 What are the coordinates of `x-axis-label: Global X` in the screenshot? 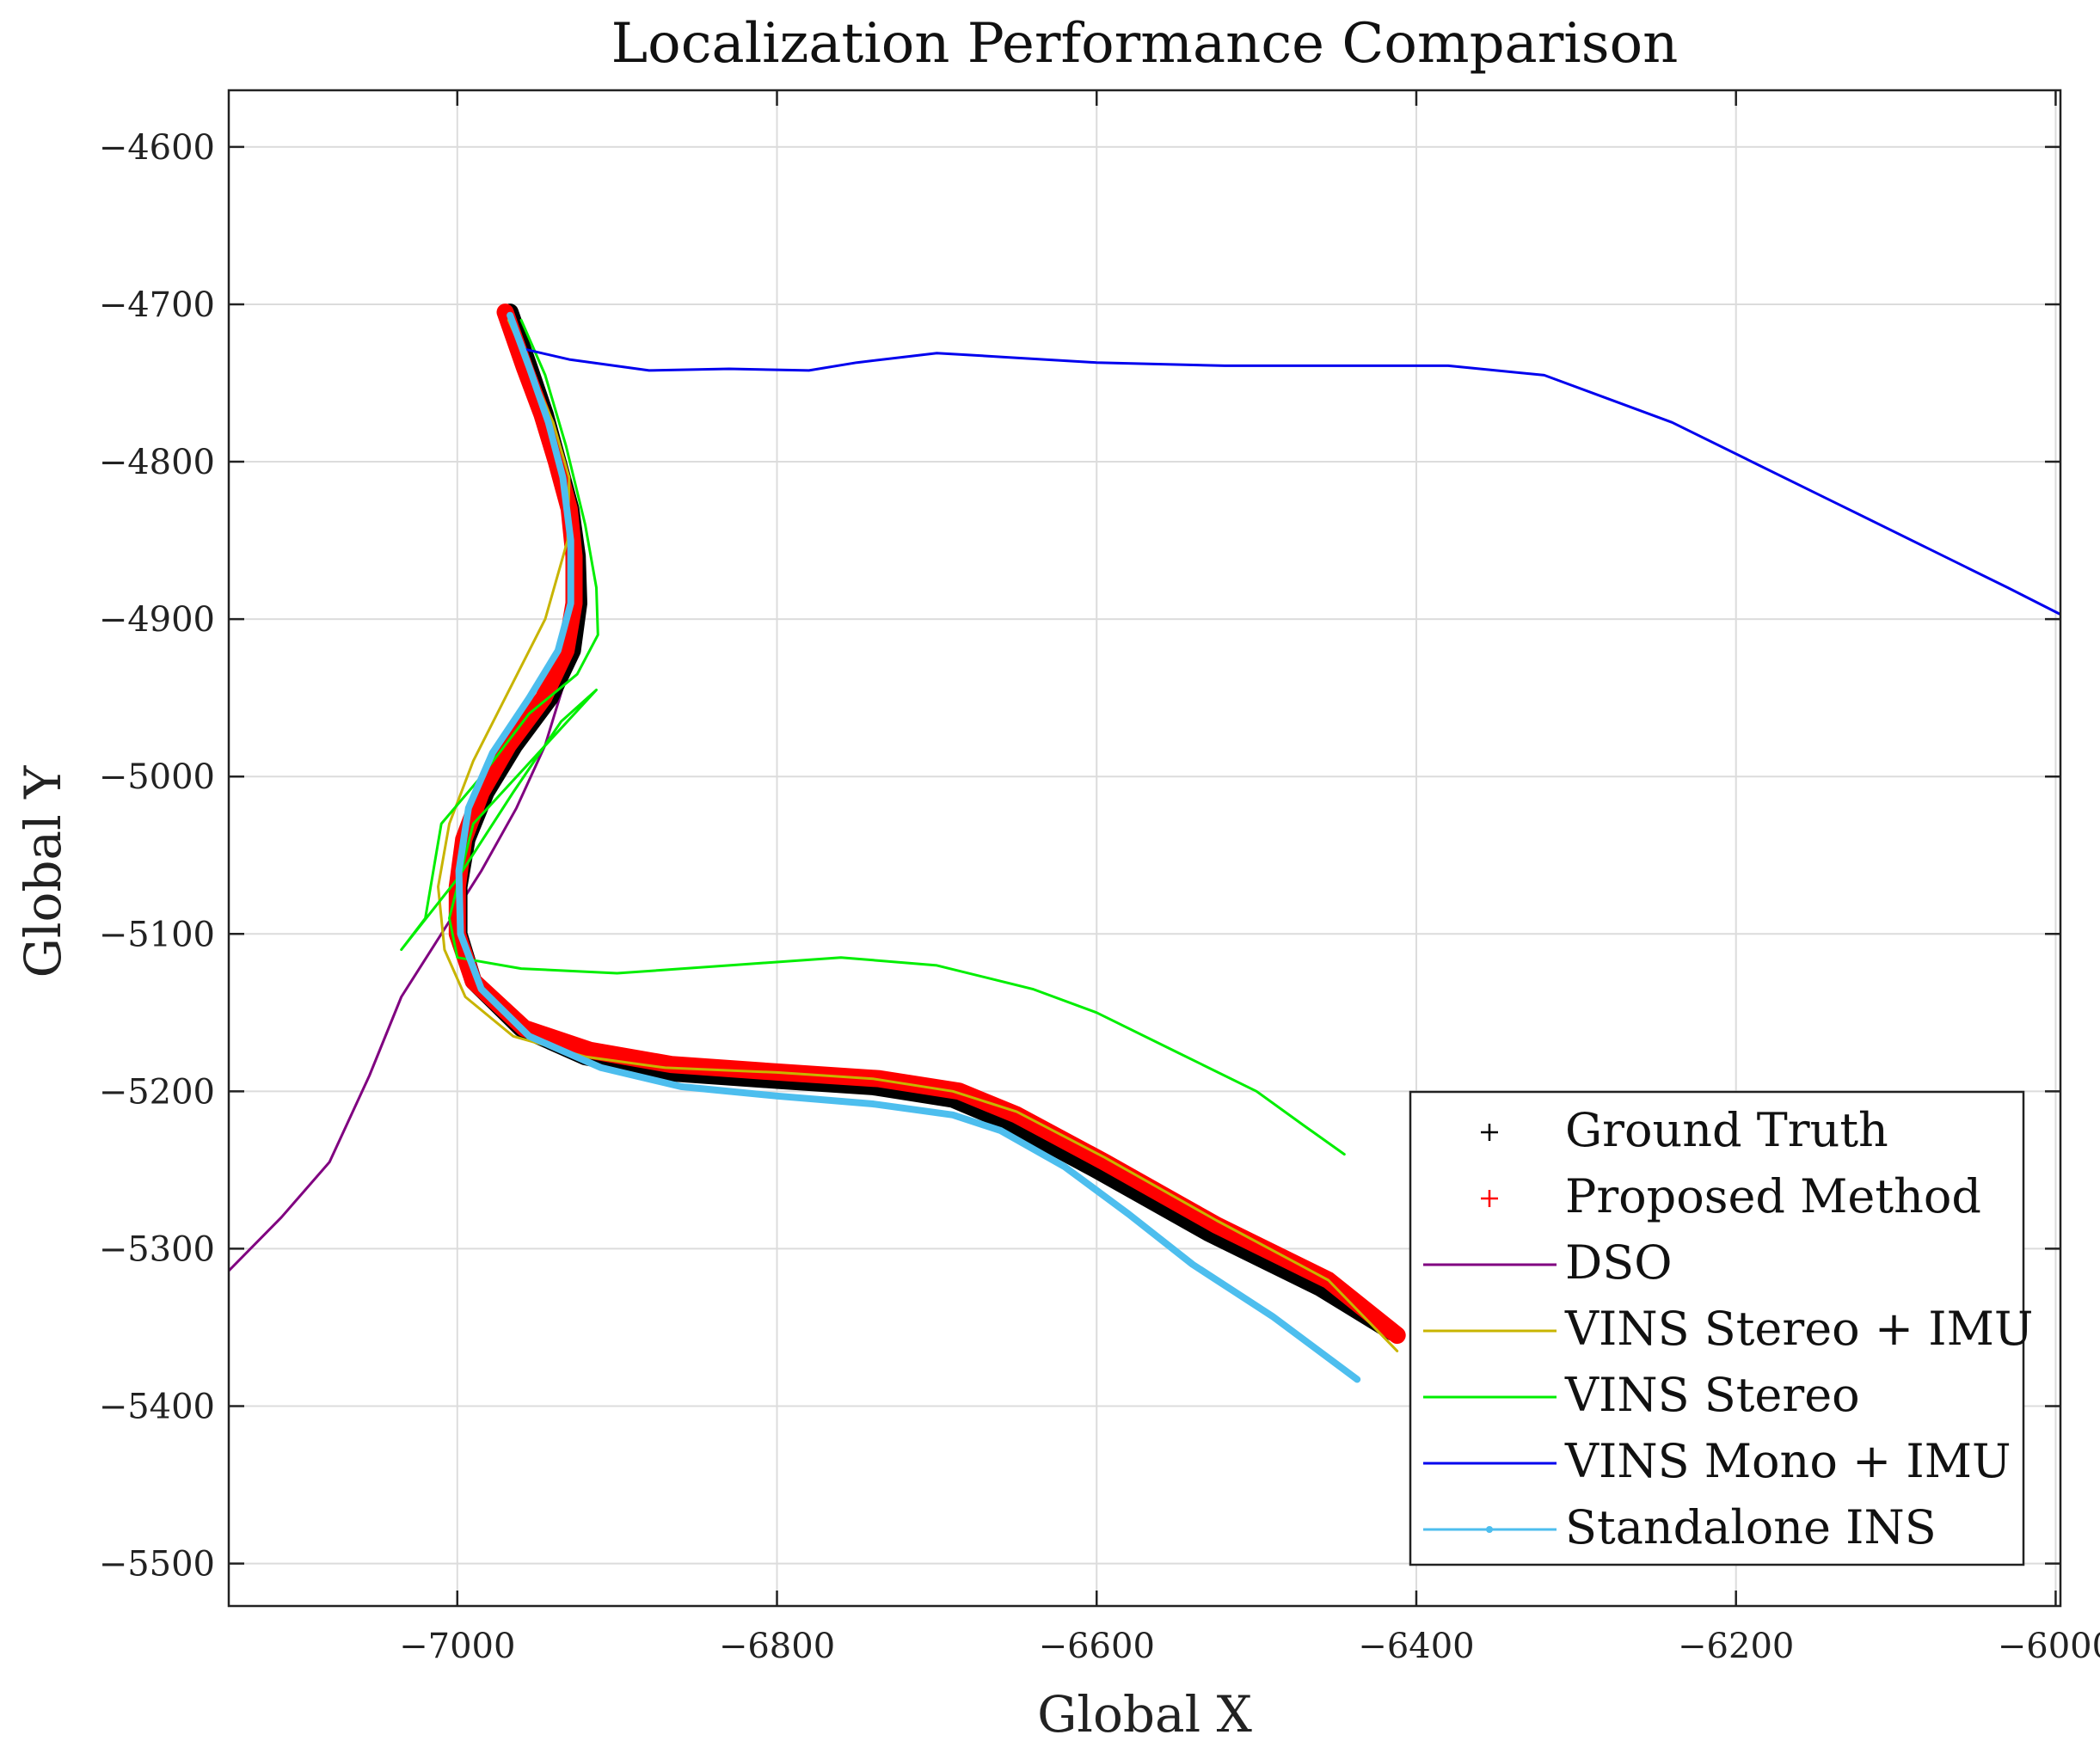 It's located at (1144, 1715).